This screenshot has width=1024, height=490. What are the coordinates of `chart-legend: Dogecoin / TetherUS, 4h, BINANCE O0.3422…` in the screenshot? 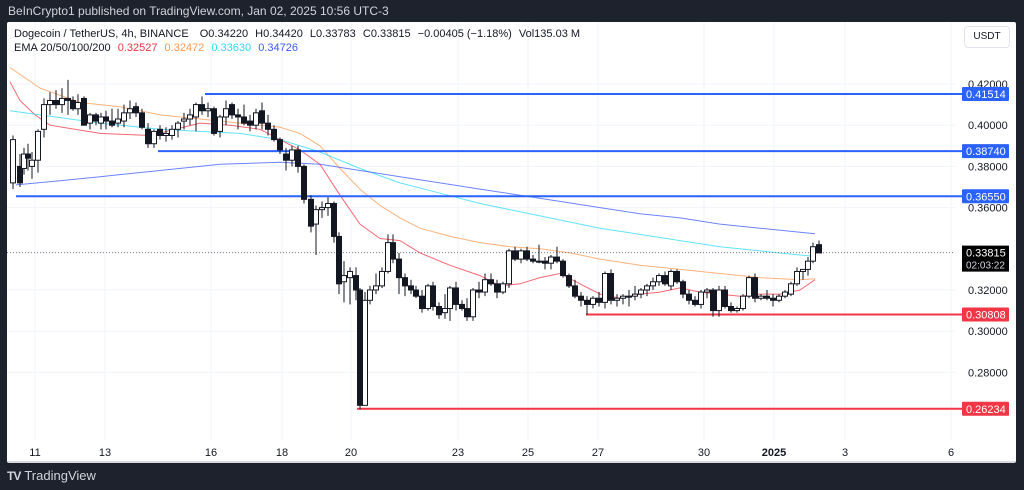 It's located at (297, 41).